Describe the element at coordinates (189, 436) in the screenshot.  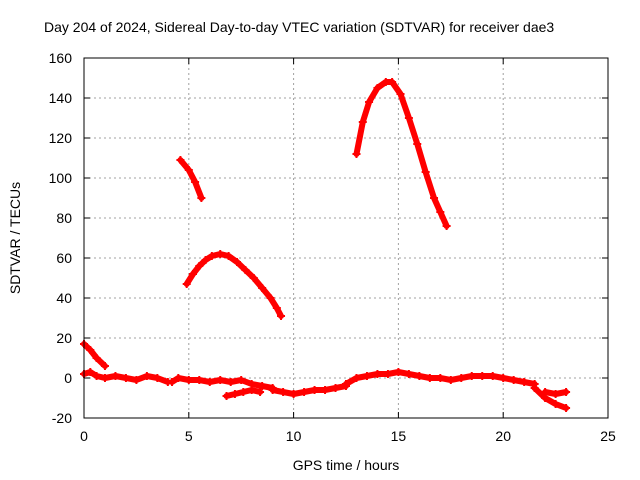
I see `x-tick-label: 5` at that location.